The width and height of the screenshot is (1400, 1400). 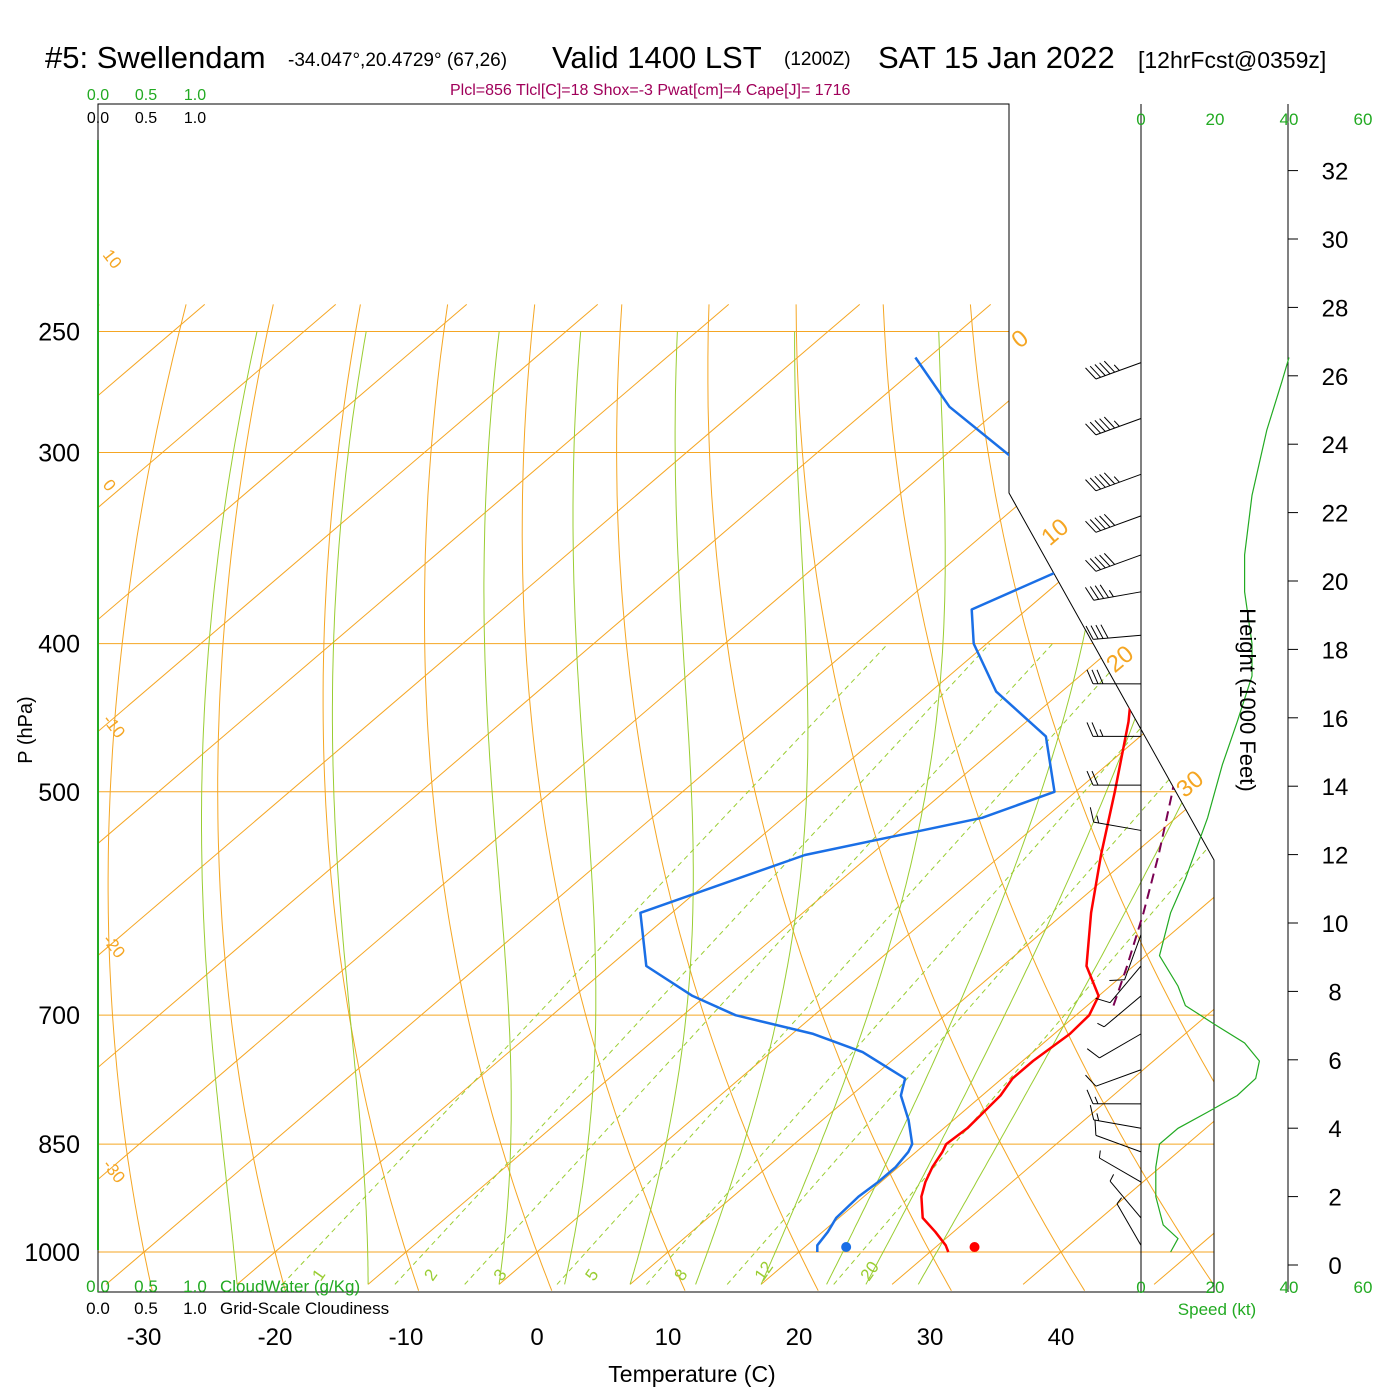 I want to click on y-axis-label: P (hPa), so click(x=26, y=729).